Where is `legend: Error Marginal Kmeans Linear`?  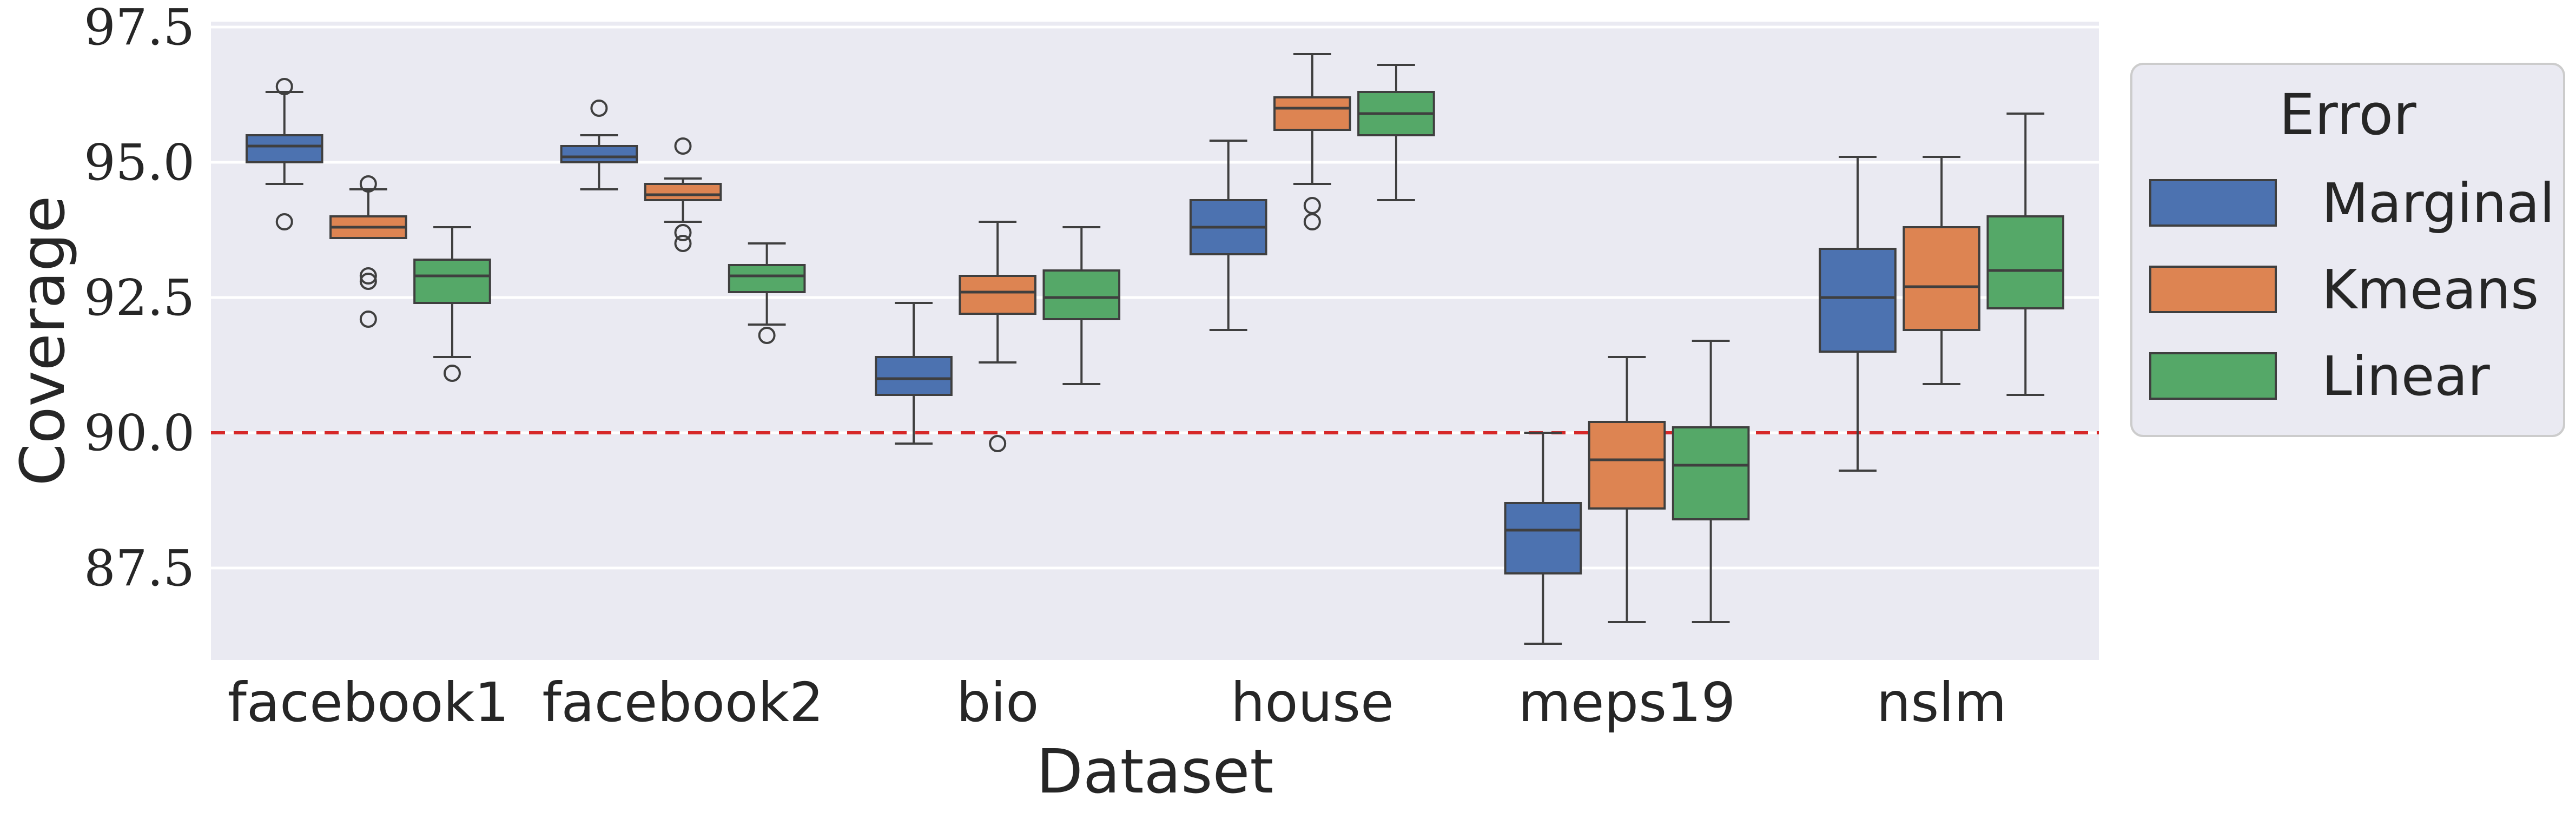
legend: Error Marginal Kmeans Linear is located at coordinates (2347, 250).